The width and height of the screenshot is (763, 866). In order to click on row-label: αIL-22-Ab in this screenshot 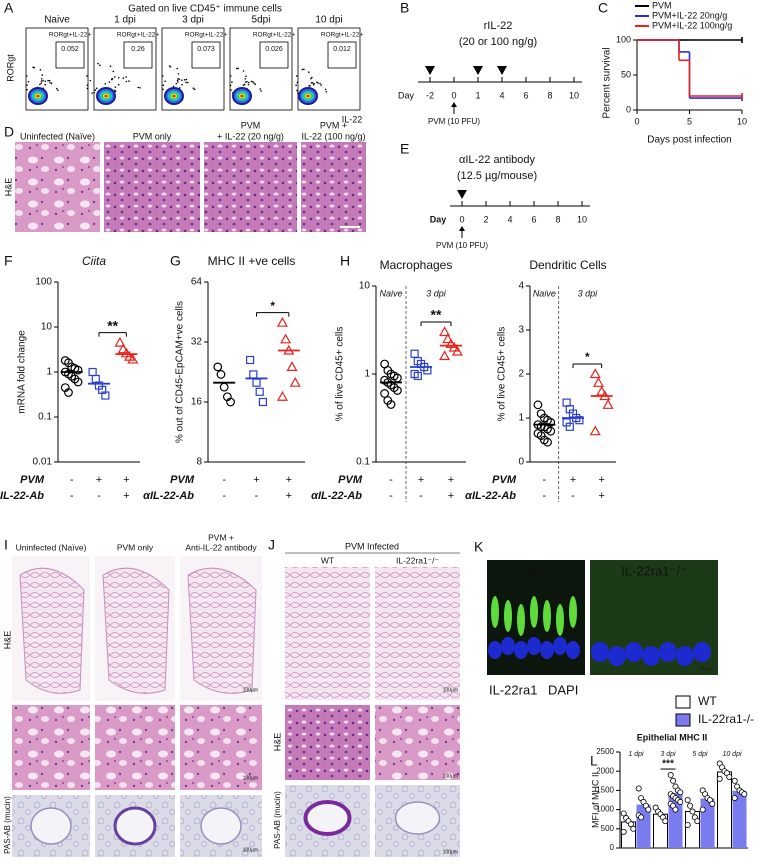, I will do `click(490, 496)`.